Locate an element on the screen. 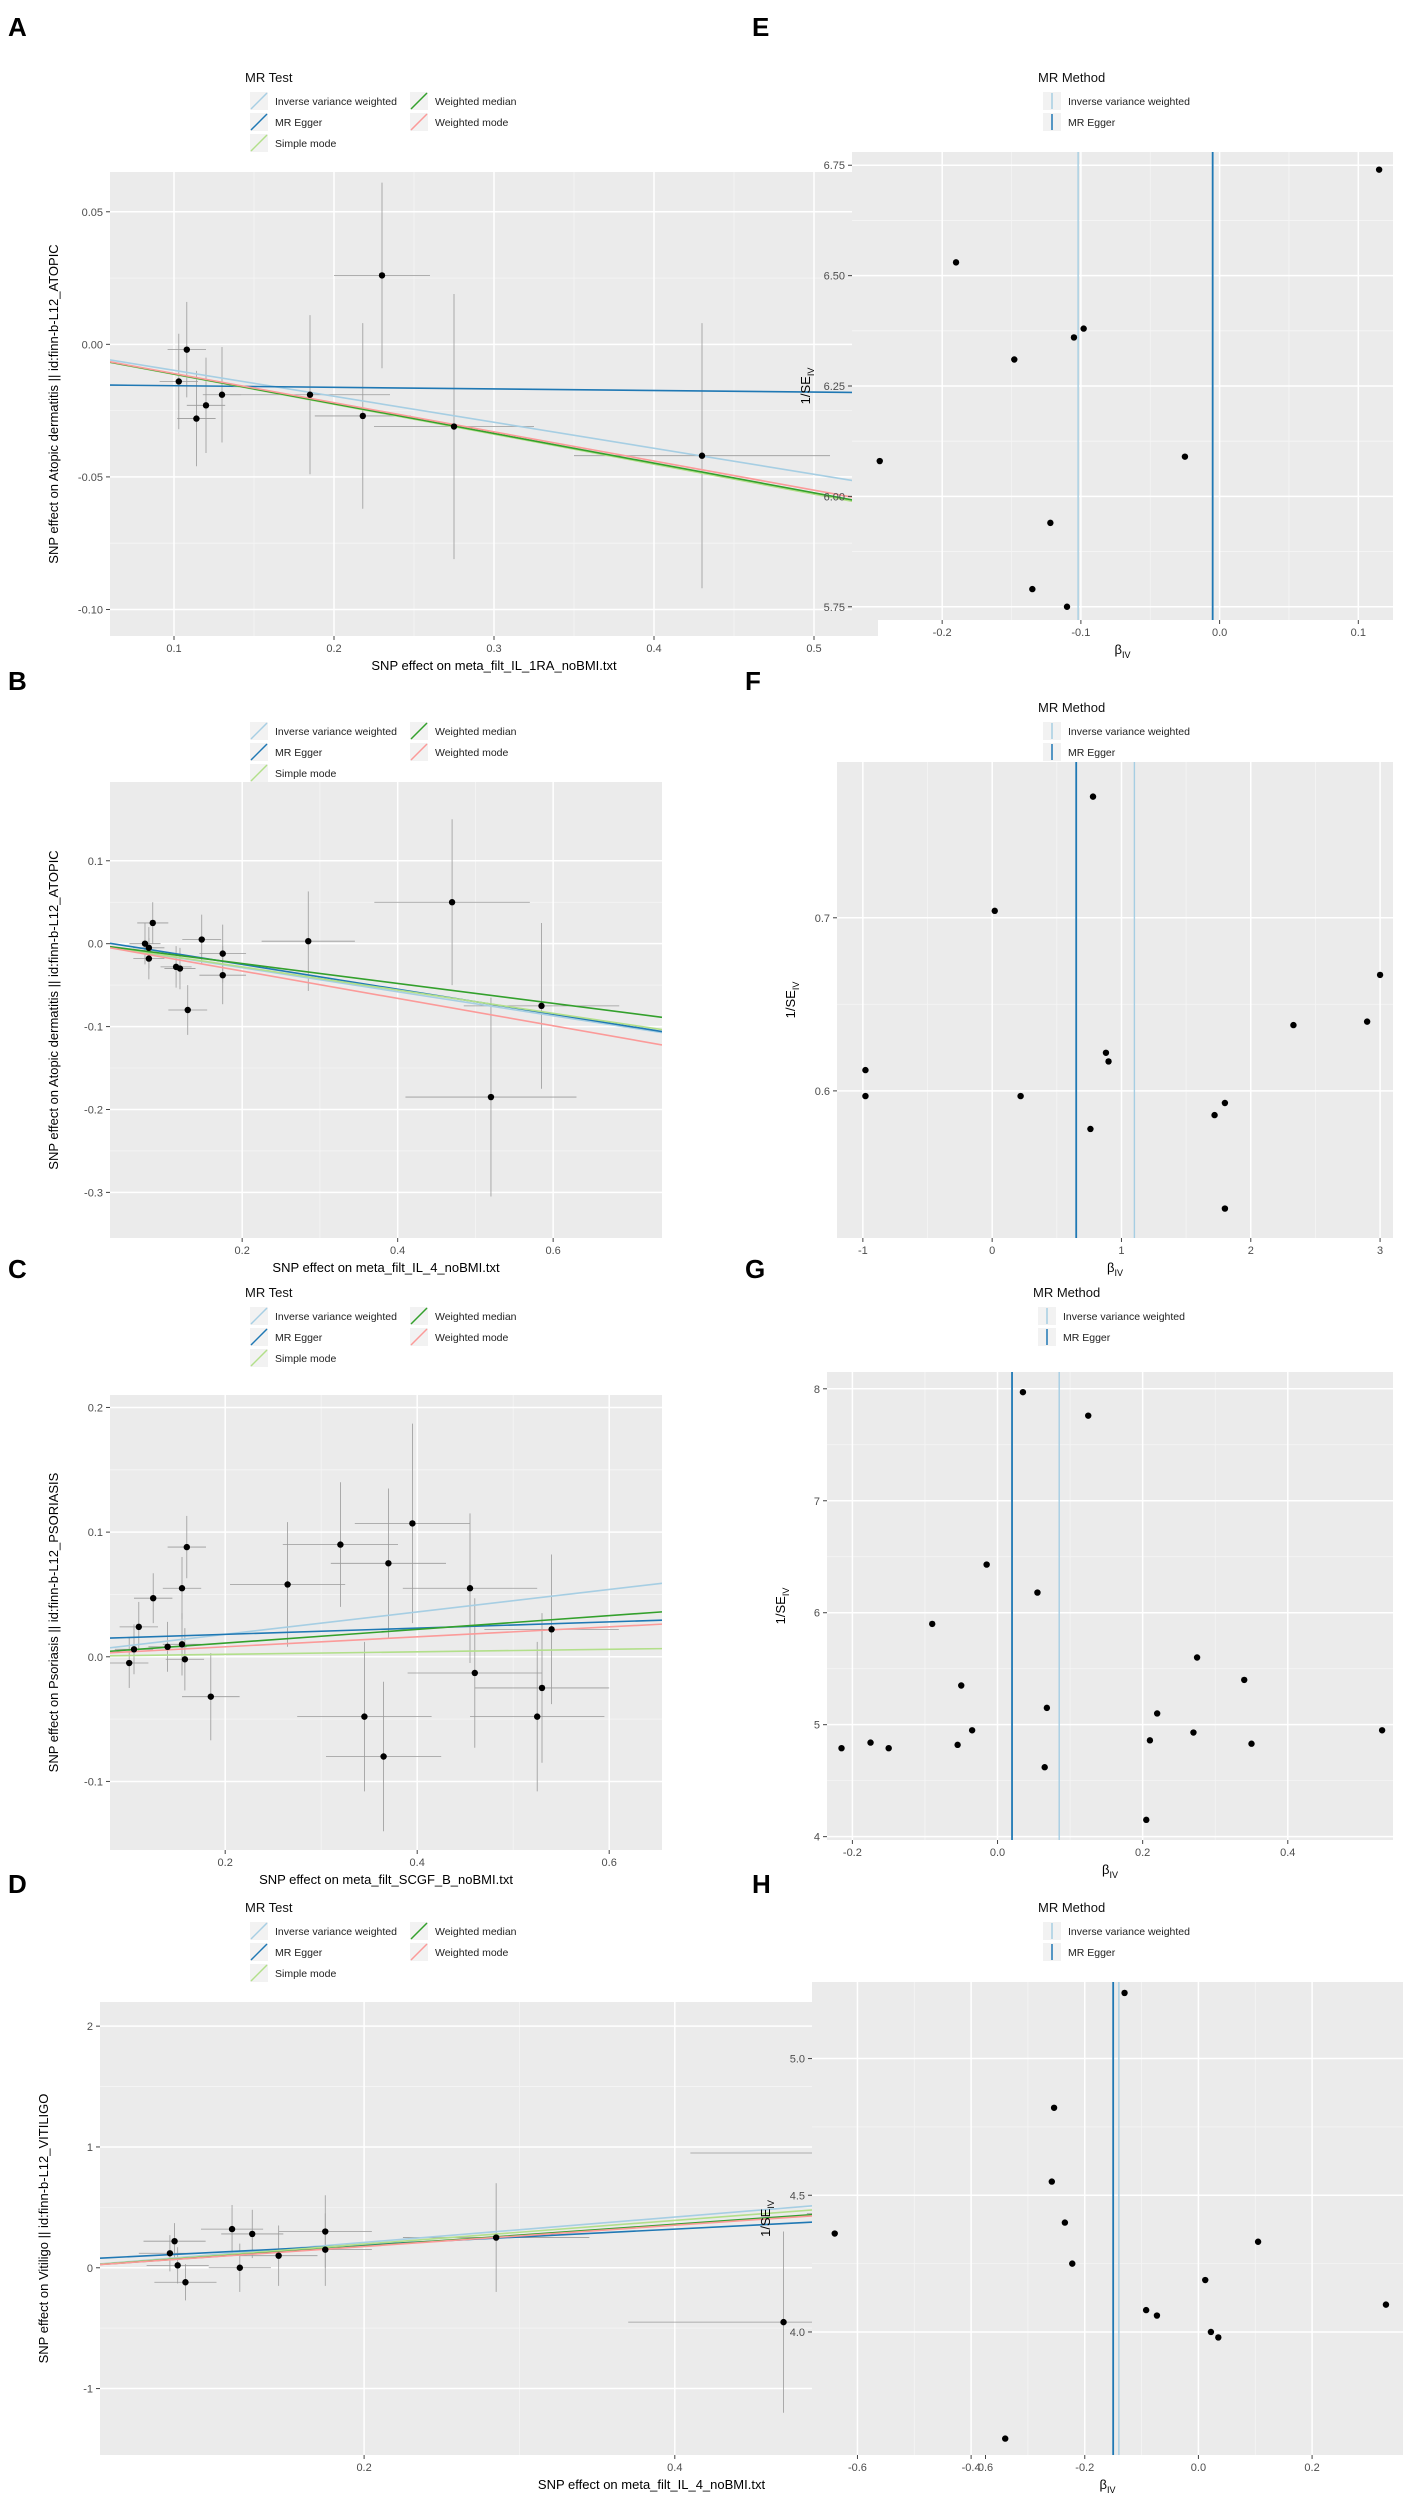  legend-swatch-wmedian is located at coordinates (419, 1931).